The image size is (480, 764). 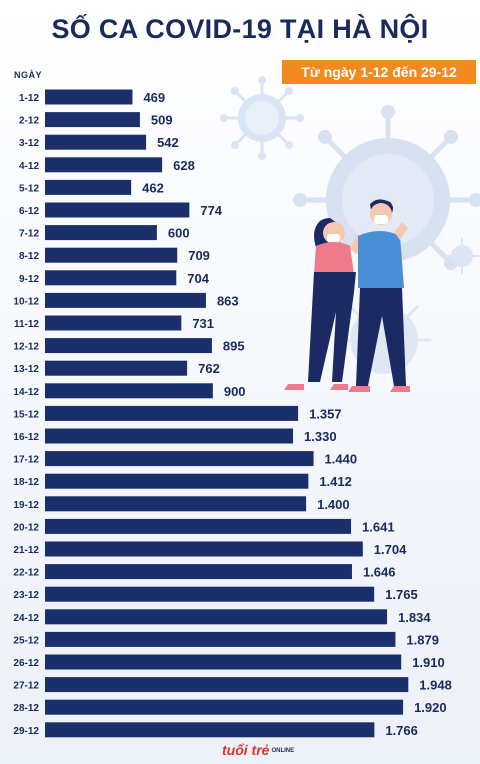 I want to click on category-label: 4-12, so click(x=29, y=166).